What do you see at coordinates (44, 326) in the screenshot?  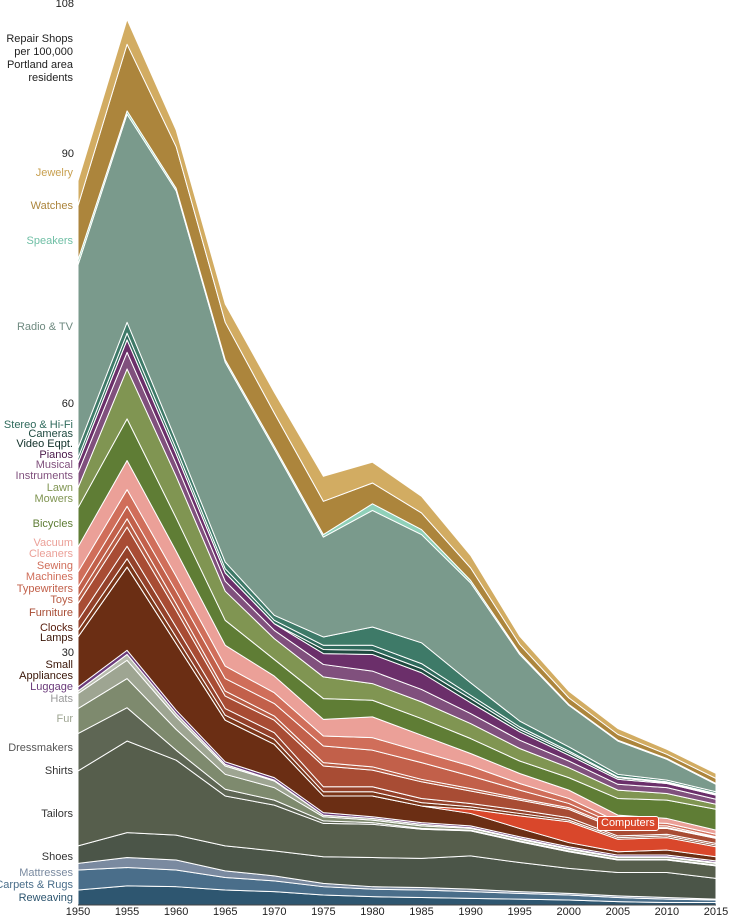 I see `legend-label: Radio & TV` at bounding box center [44, 326].